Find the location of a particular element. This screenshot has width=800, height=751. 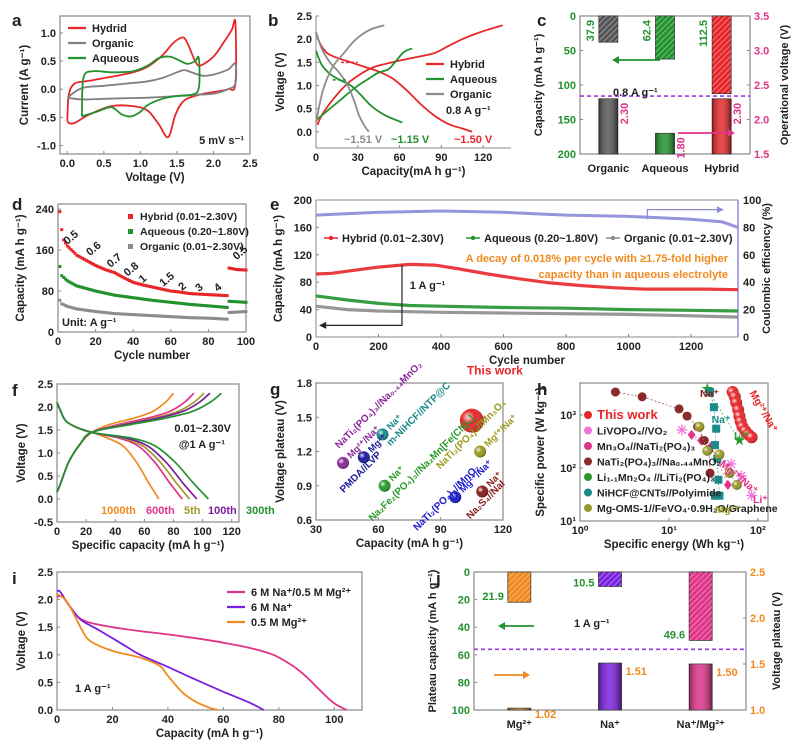

legend-label: NiHCF@CNTs//Polyimide is located at coordinates (659, 494).